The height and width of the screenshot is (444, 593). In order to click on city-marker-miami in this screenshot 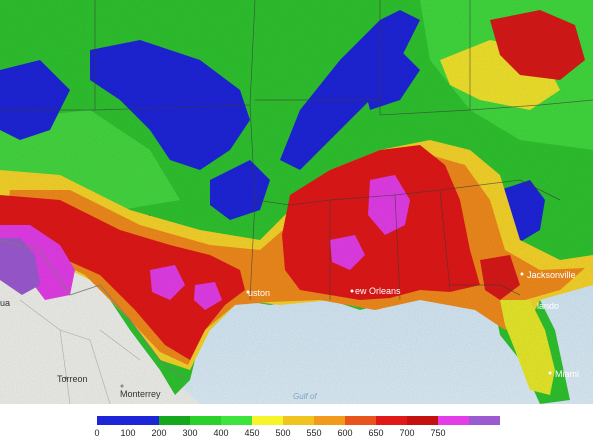, I will do `click(550, 373)`.